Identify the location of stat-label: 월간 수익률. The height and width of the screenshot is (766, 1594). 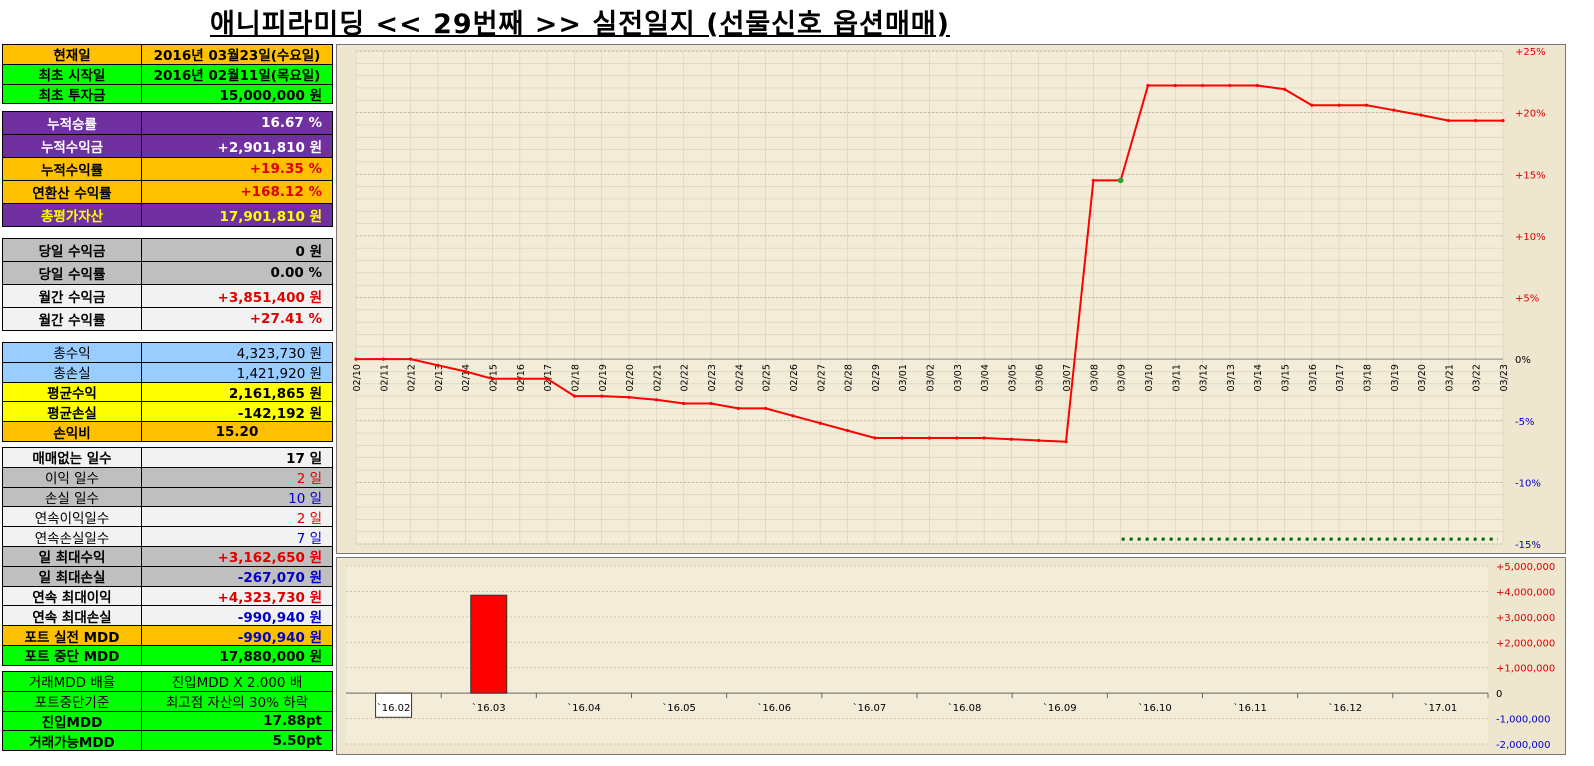
(72, 319).